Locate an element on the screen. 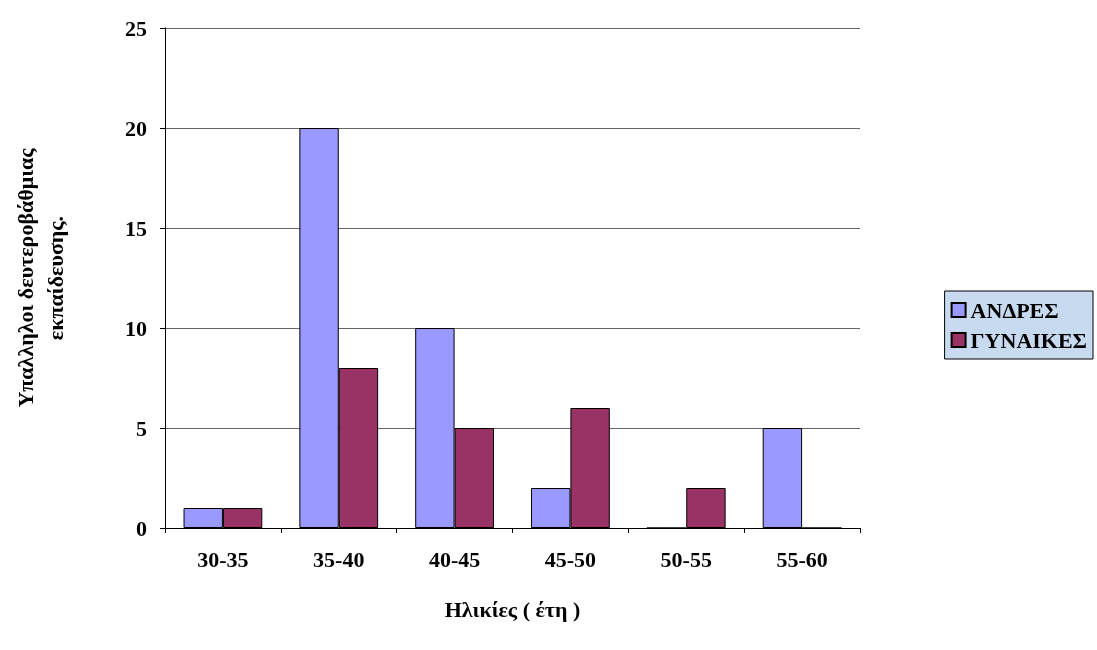 This screenshot has width=1097, height=650. x-tick-label: 35-40 is located at coordinates (339, 559).